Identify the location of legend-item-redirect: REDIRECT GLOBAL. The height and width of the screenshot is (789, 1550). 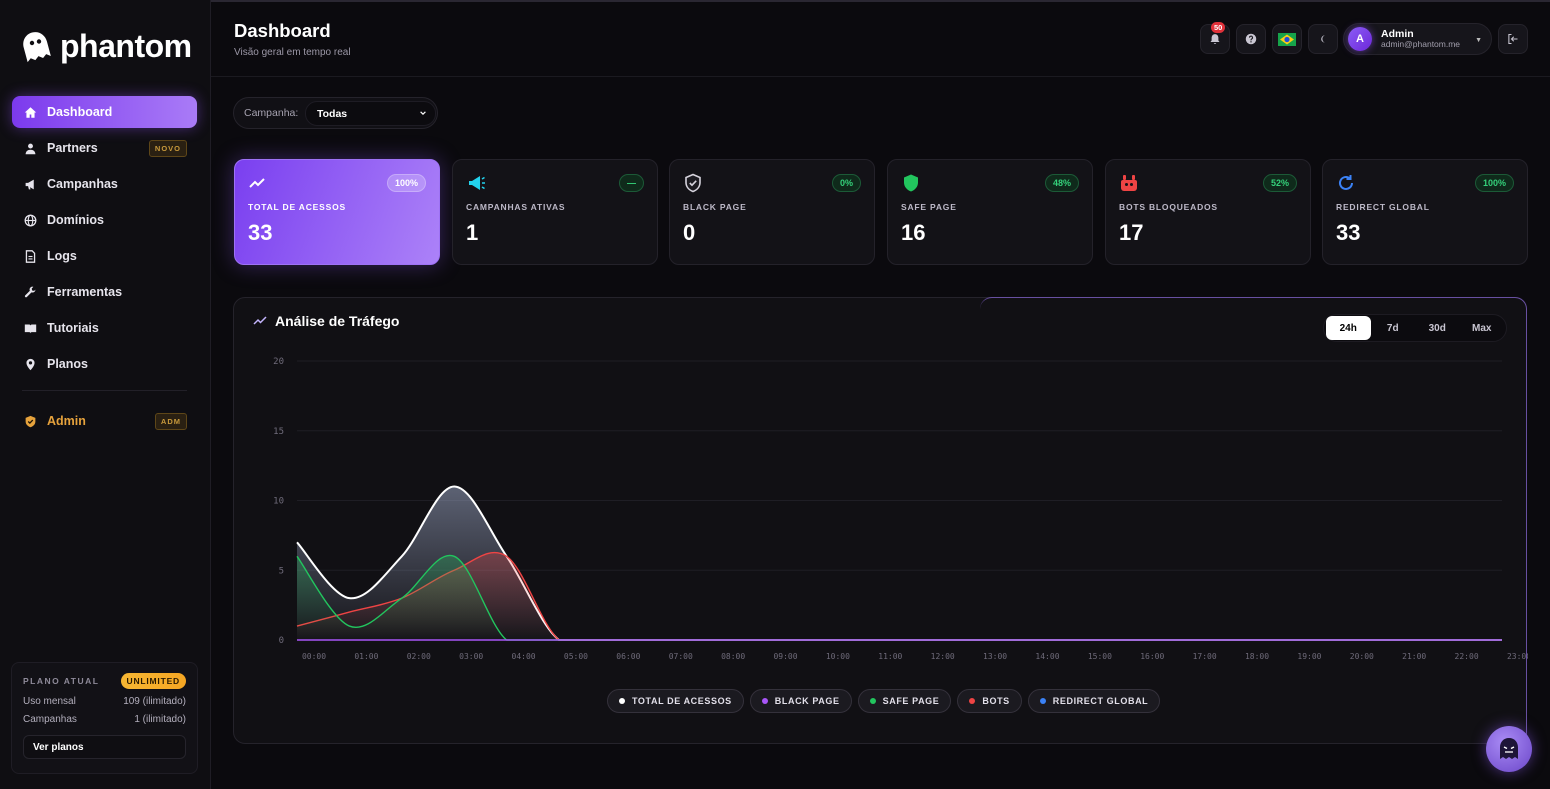
(1094, 701).